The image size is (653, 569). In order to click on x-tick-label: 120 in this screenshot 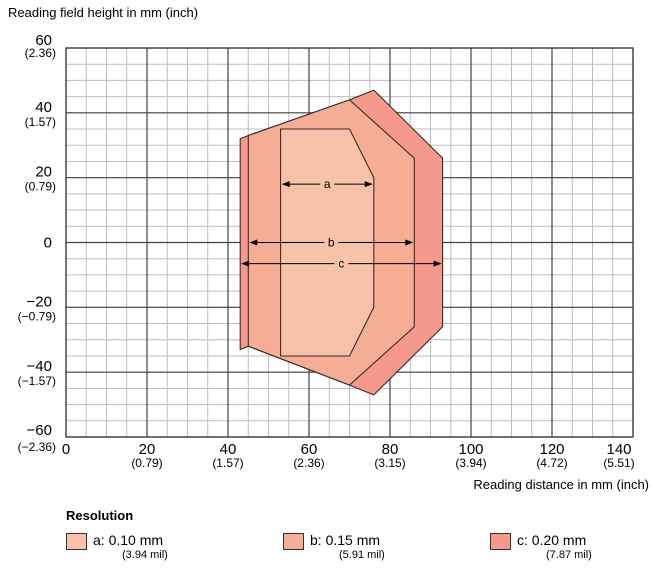, I will do `click(551, 449)`.